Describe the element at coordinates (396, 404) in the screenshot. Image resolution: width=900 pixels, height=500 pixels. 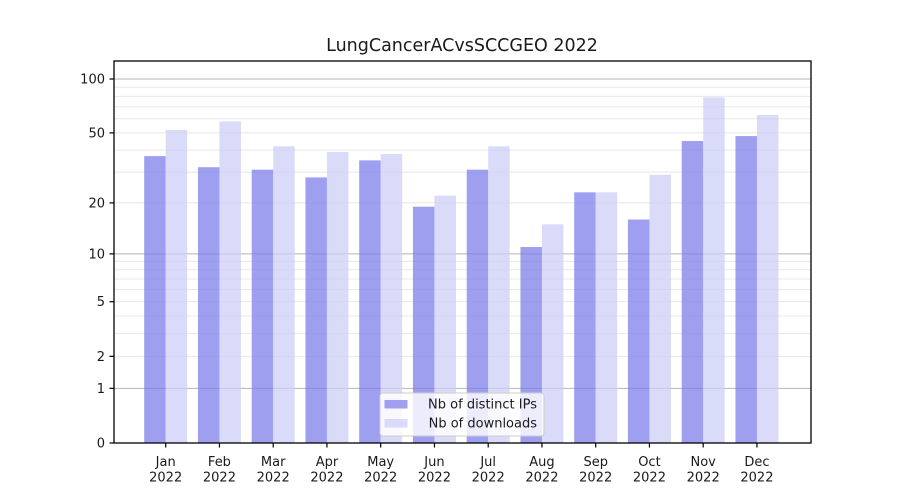
I see `legend-swatch-distinct-ips-icon` at that location.